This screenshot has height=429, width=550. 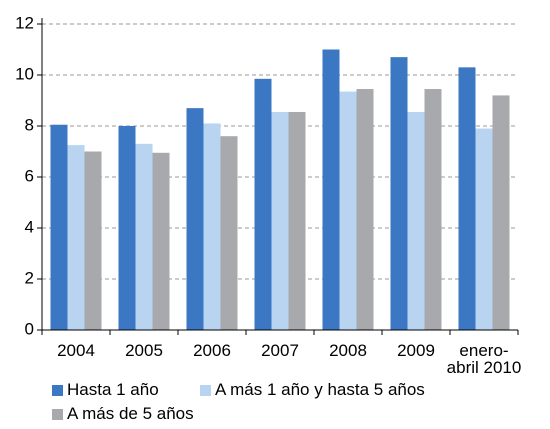 What do you see at coordinates (24, 22) in the screenshot?
I see `y-tick-label: 12` at bounding box center [24, 22].